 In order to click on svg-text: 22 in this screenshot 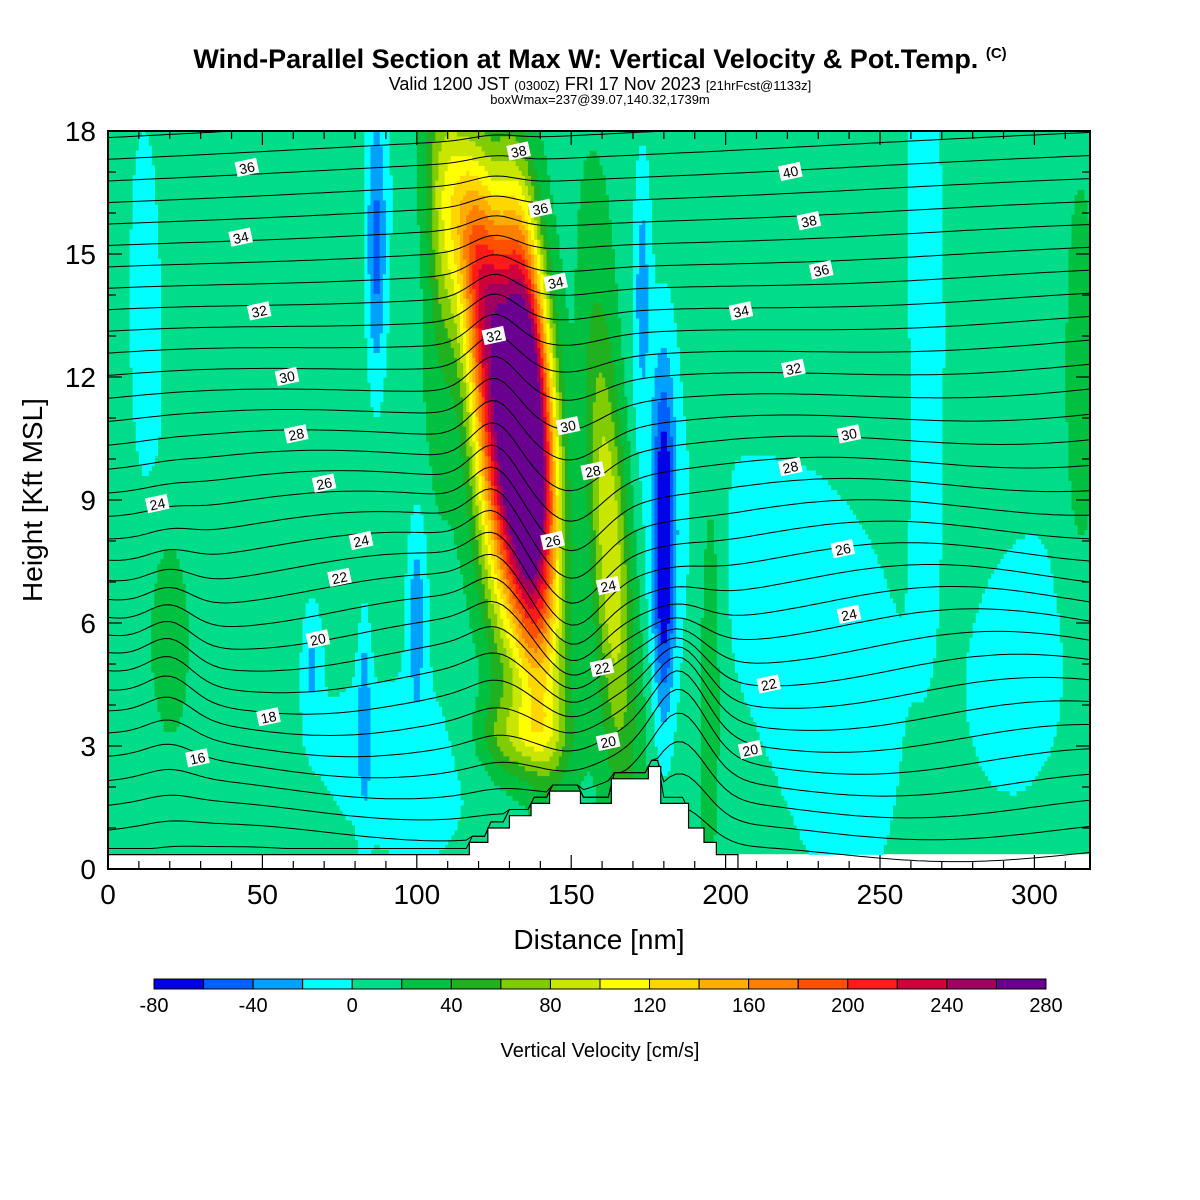, I will do `click(769, 684)`.